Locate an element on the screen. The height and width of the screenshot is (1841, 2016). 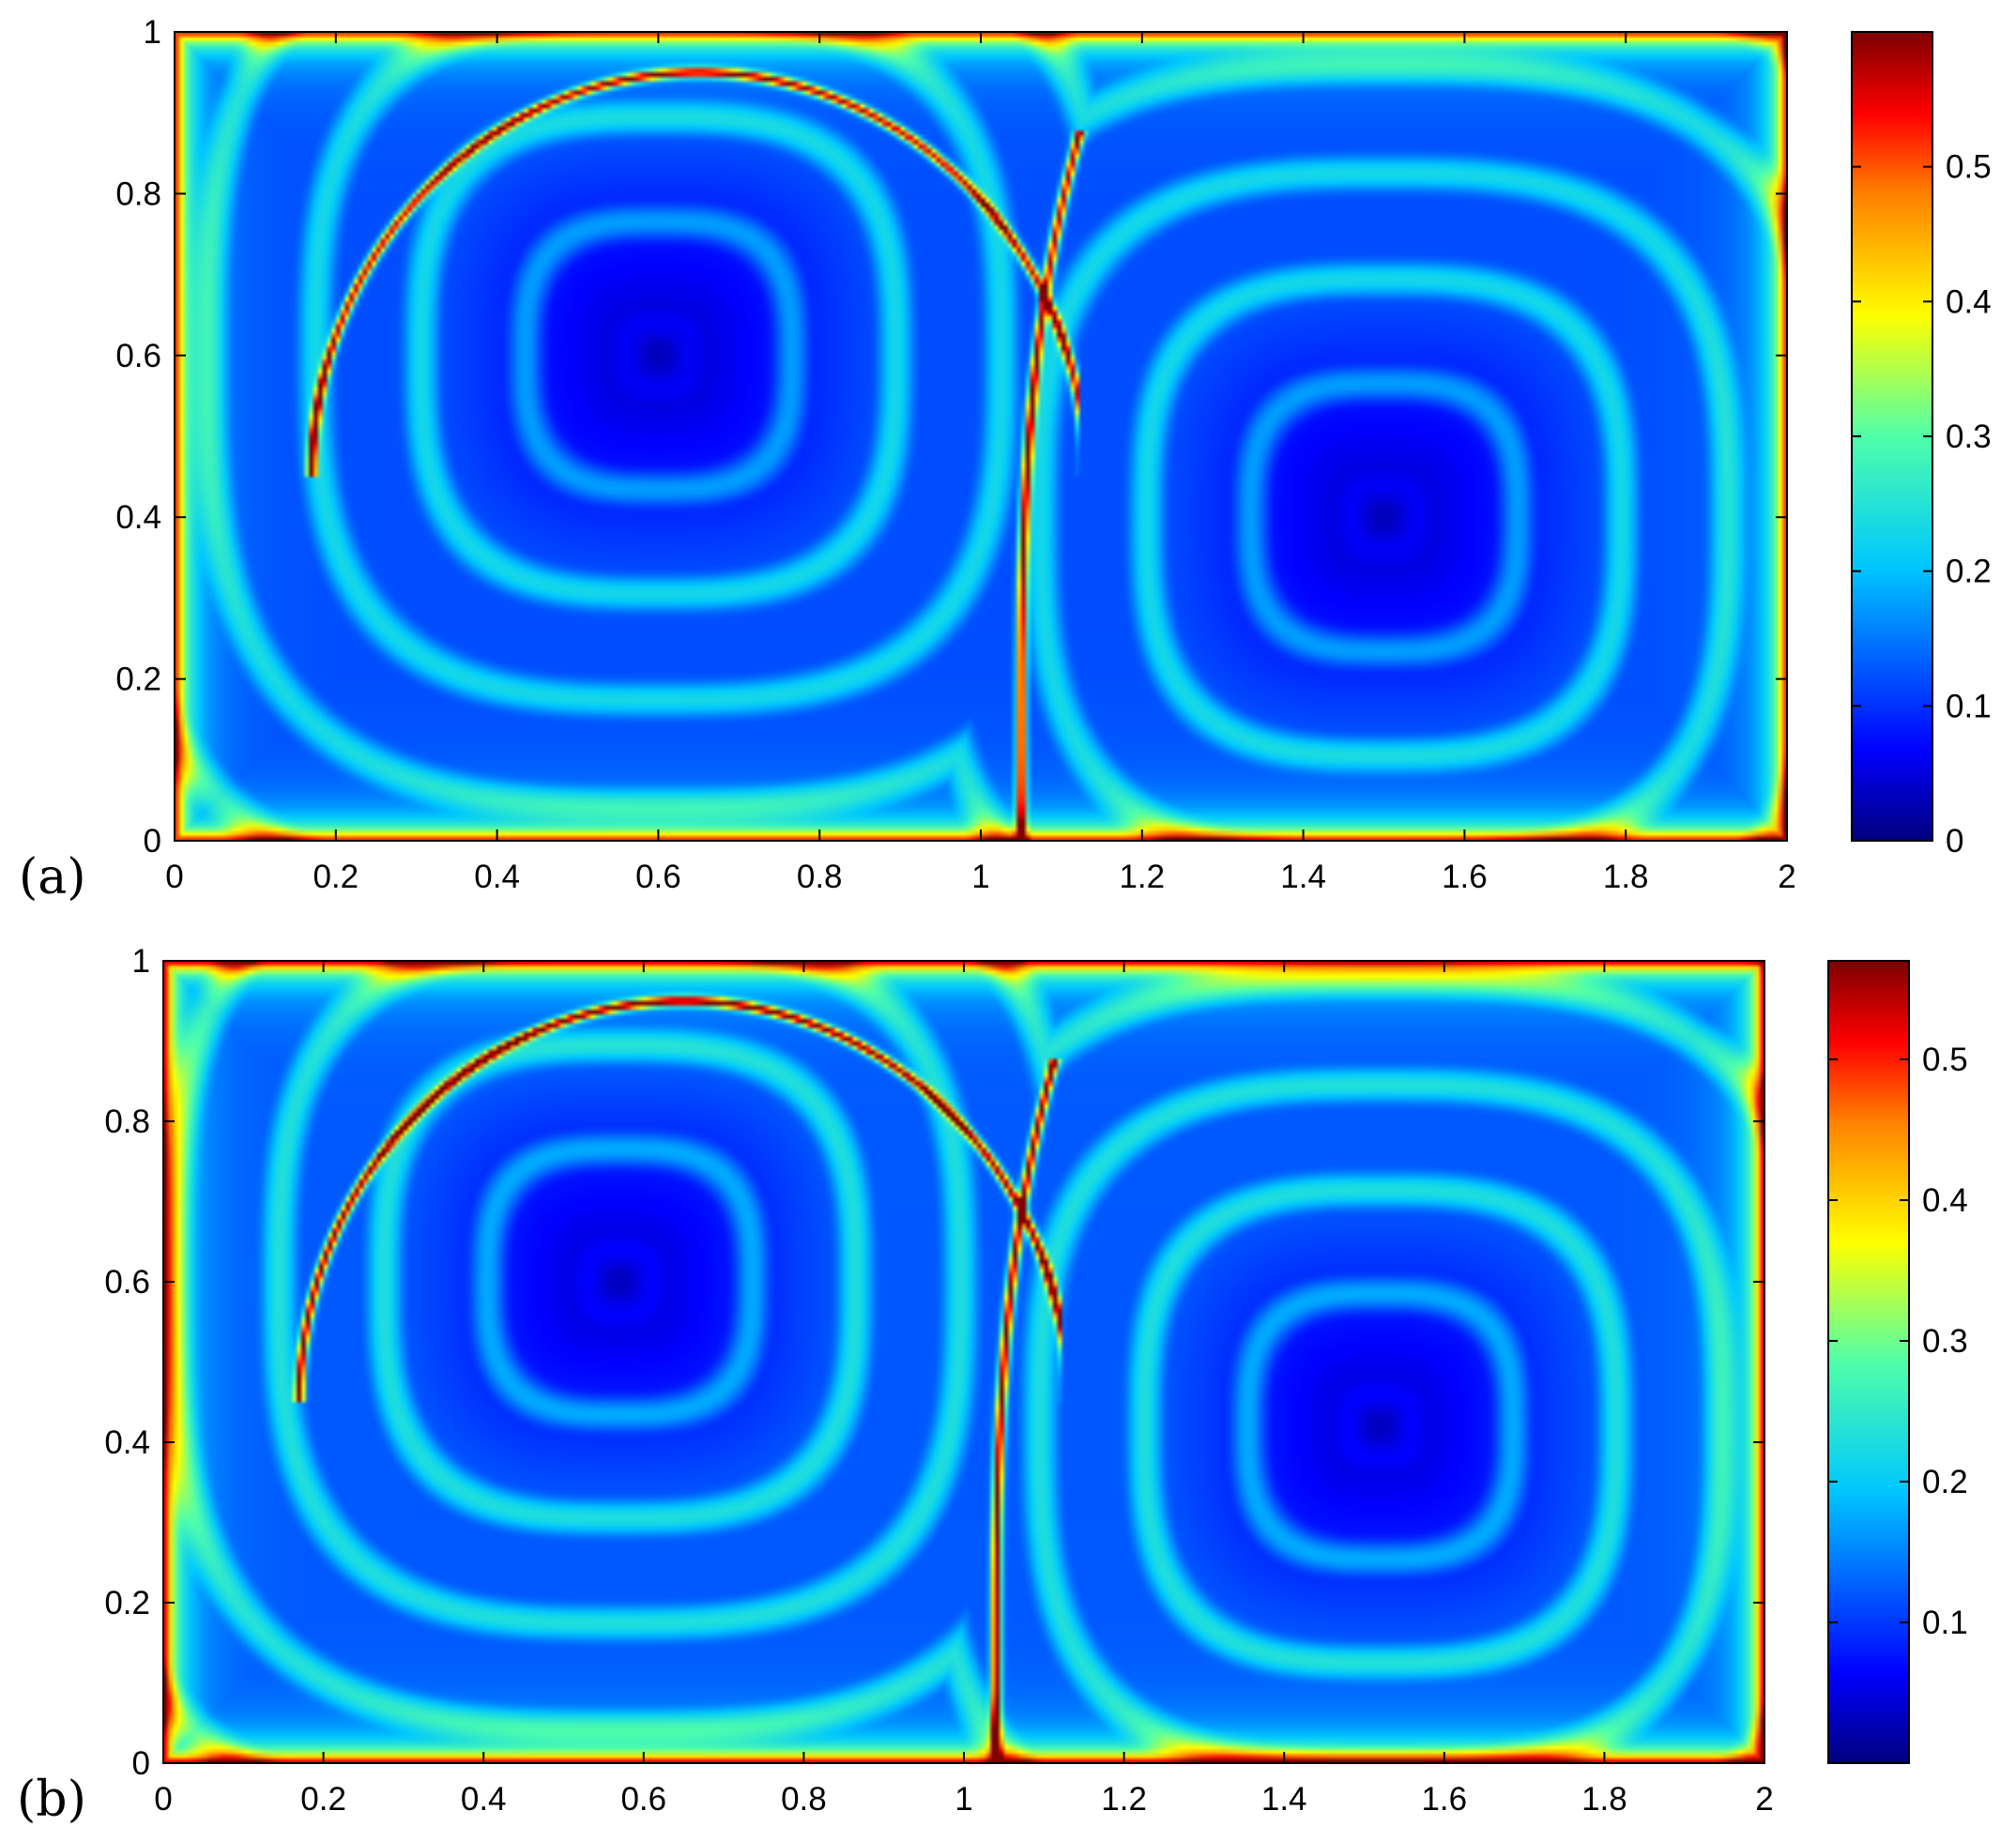
panel-a-colorbar-tick-label: 0.1 is located at coordinates (1969, 706).